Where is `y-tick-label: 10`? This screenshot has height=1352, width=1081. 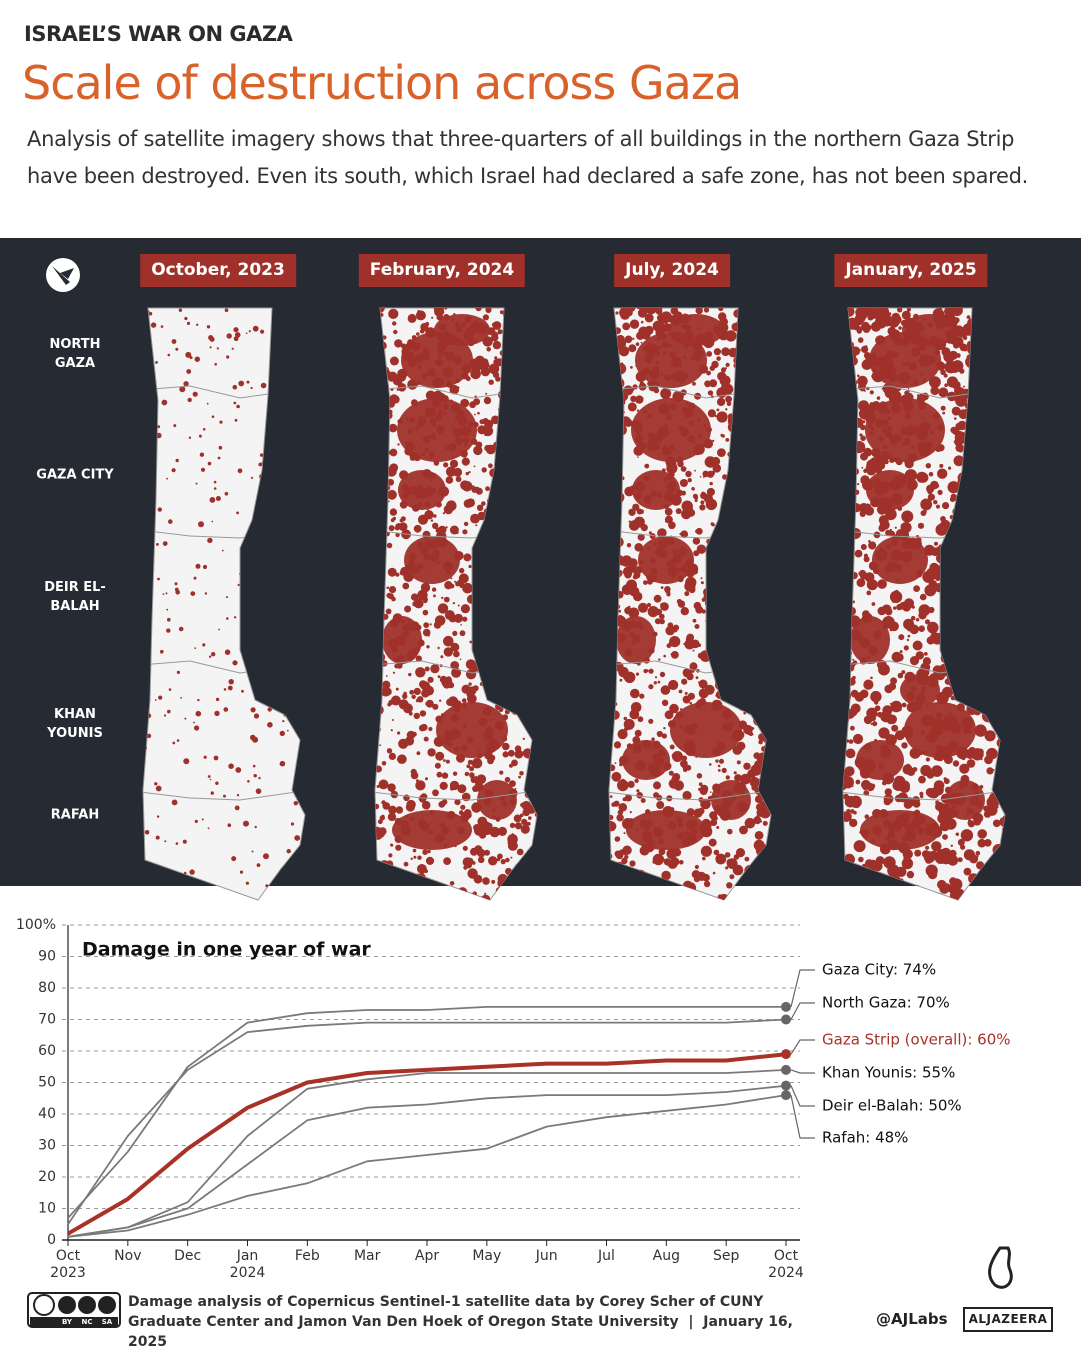 y-tick-label: 10 is located at coordinates (47, 1209).